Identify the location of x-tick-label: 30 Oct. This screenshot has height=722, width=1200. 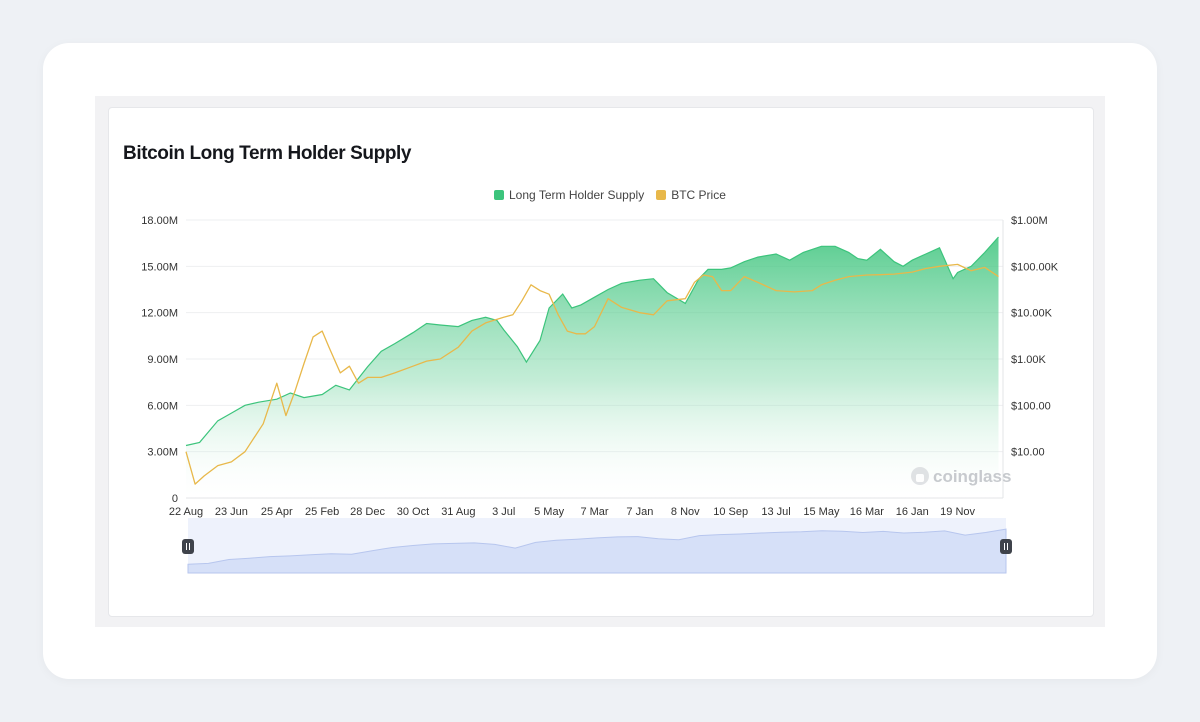
(413, 512).